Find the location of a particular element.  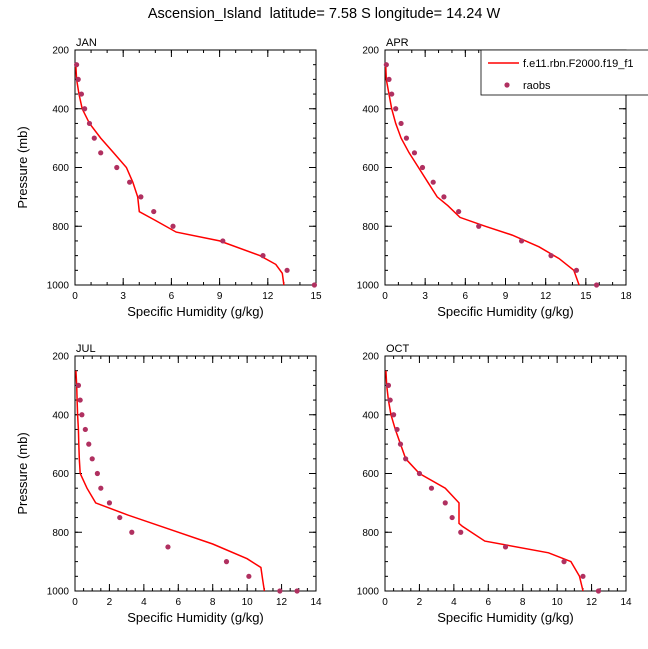

x-axis-label: Specific Humidity (g/kg) is located at coordinates (505, 617).